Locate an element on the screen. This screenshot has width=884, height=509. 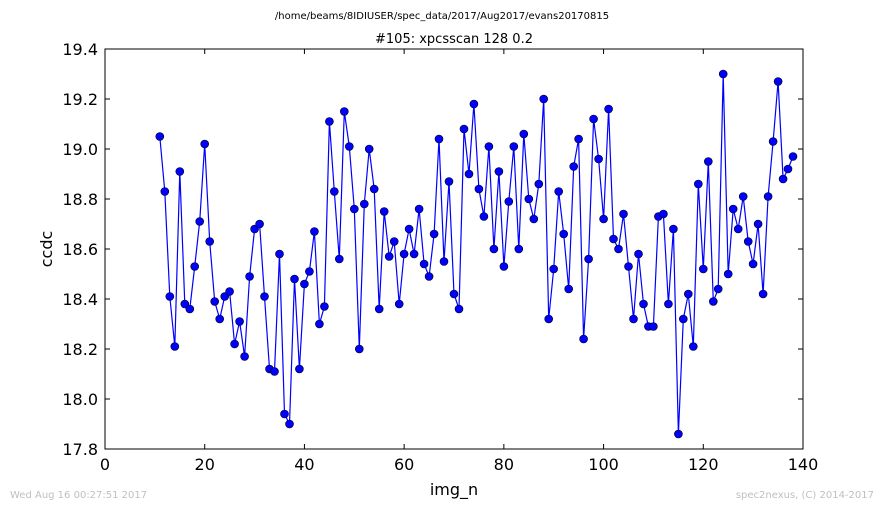
footer-credit: spec2nexus, (C) 2014-2017 is located at coordinates (804, 495).